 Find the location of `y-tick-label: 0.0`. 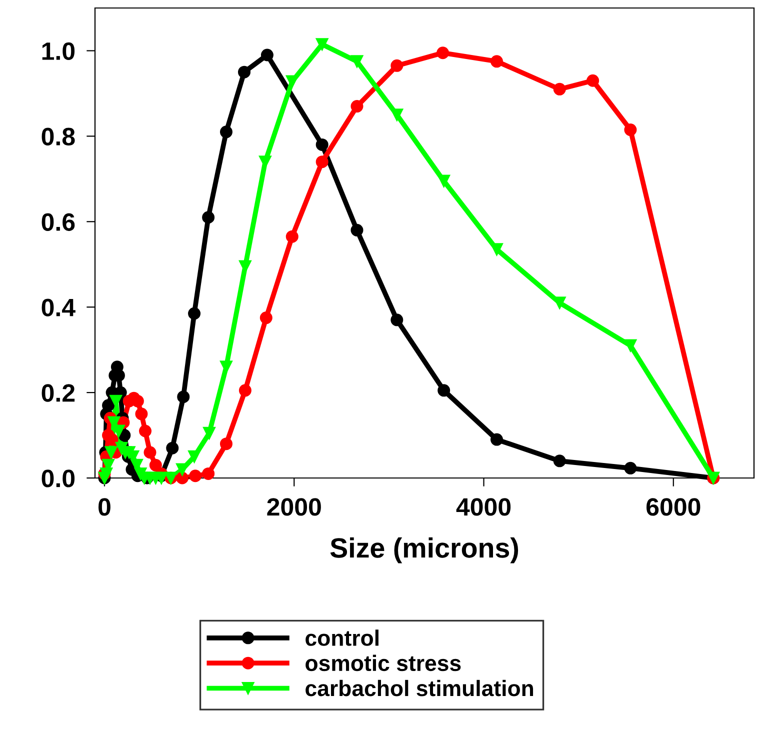

y-tick-label: 0.0 is located at coordinates (58, 479).